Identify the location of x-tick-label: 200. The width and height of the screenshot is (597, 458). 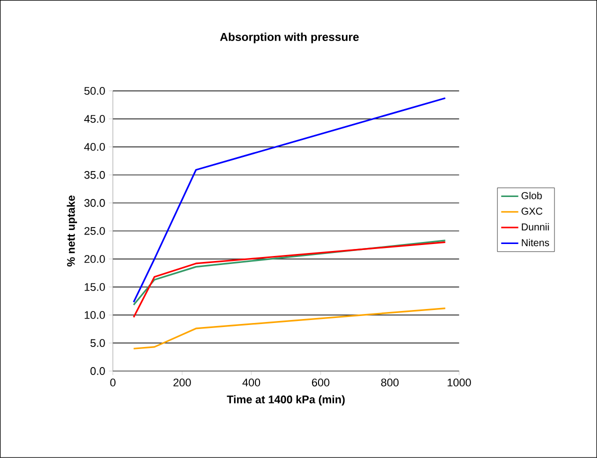
(182, 382).